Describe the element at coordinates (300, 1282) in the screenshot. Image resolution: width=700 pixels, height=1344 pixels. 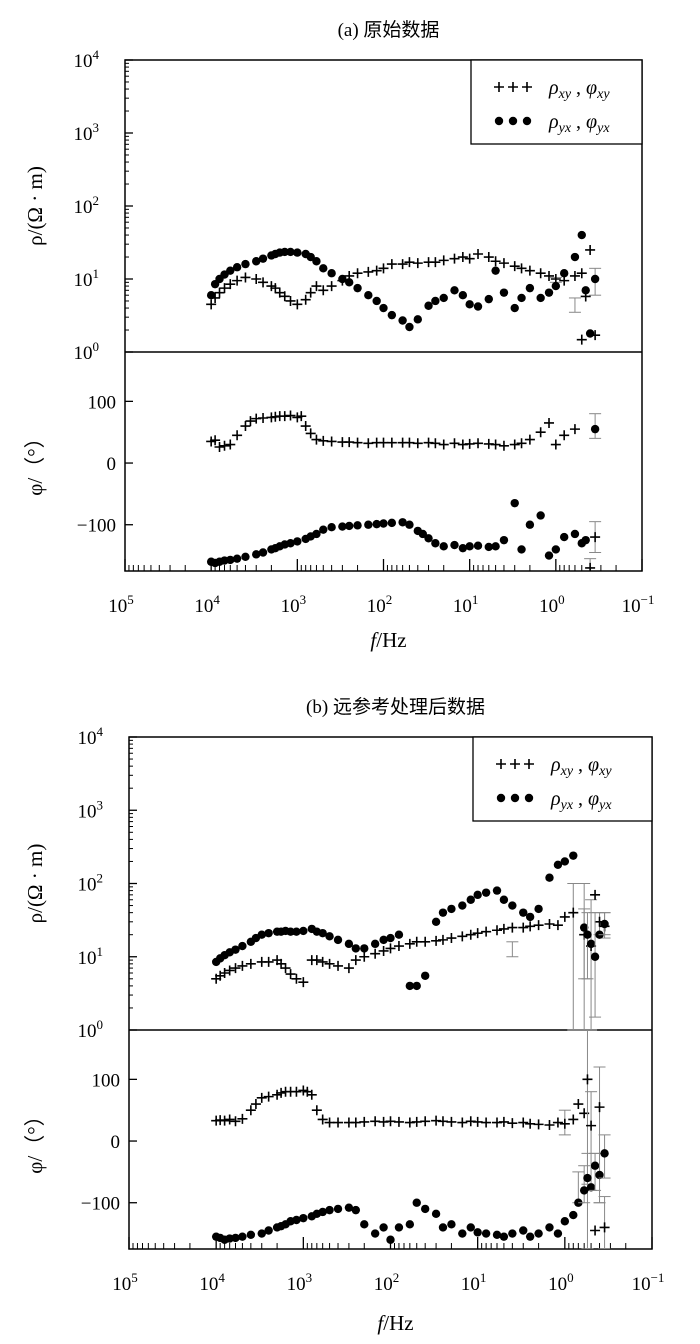
I see `x-tick-label: 10³` at that location.